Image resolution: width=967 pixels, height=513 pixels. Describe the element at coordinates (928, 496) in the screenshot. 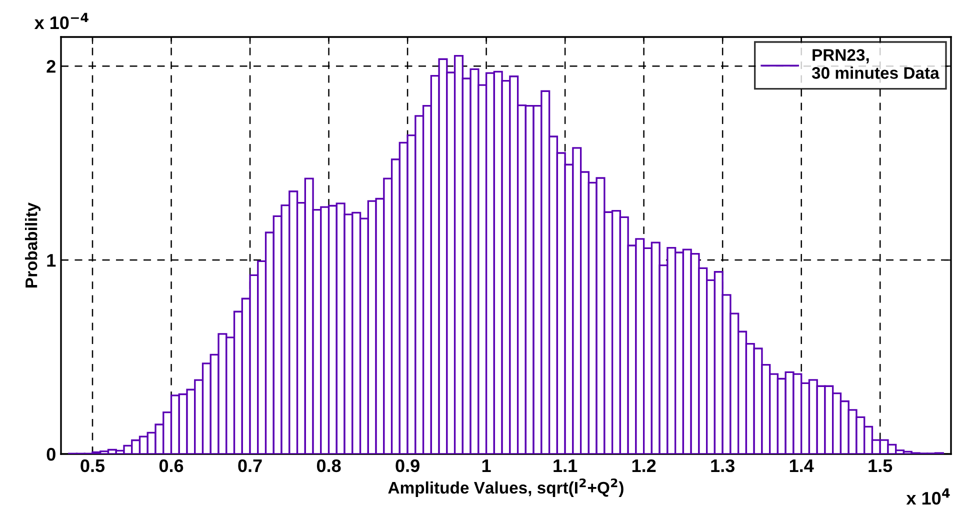

I see `text: x 10$^{4}$` at that location.